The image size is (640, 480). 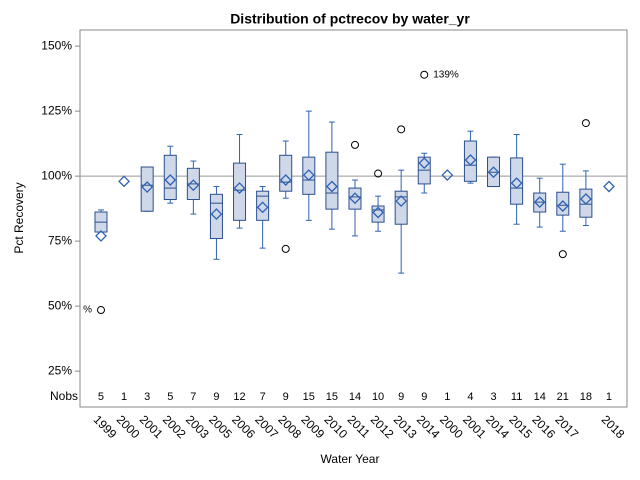 I want to click on y-tick-label: 50%, so click(x=60, y=305).